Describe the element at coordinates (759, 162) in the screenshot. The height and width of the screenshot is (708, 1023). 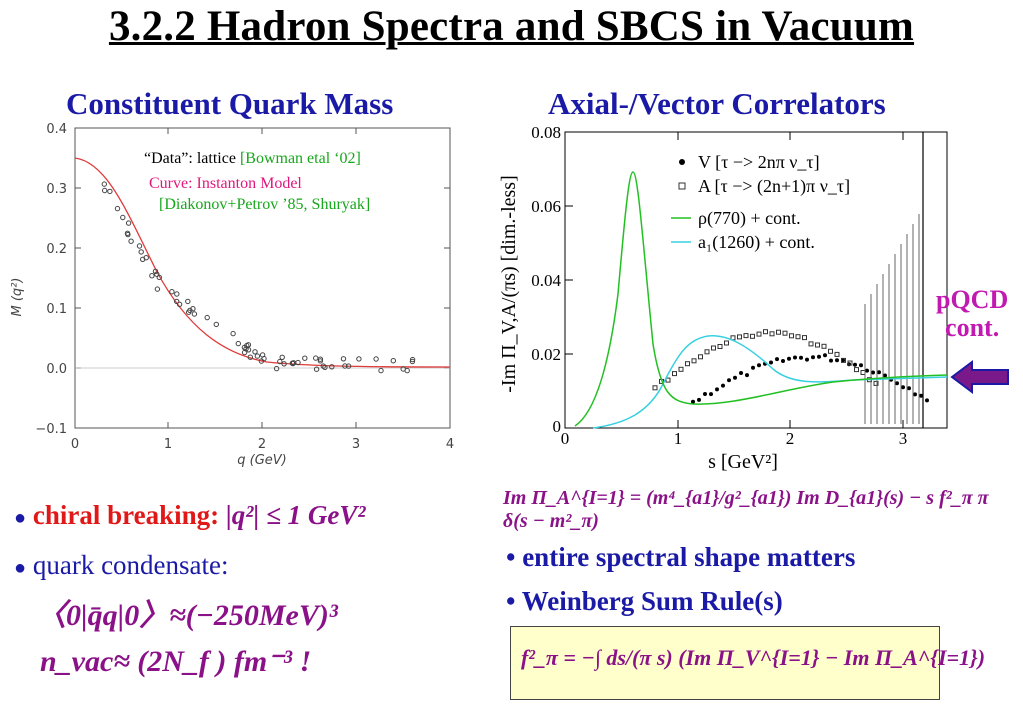
I see `legend-v: V [τ −> 2nπ ν_τ]` at that location.